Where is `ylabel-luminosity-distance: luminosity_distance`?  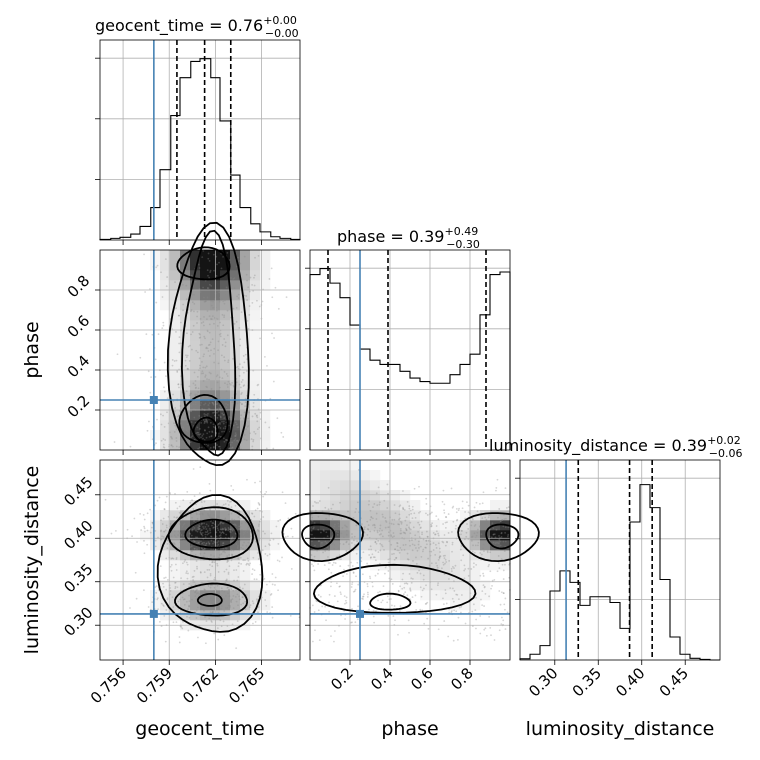 ylabel-luminosity-distance: luminosity_distance is located at coordinates (32, 560).